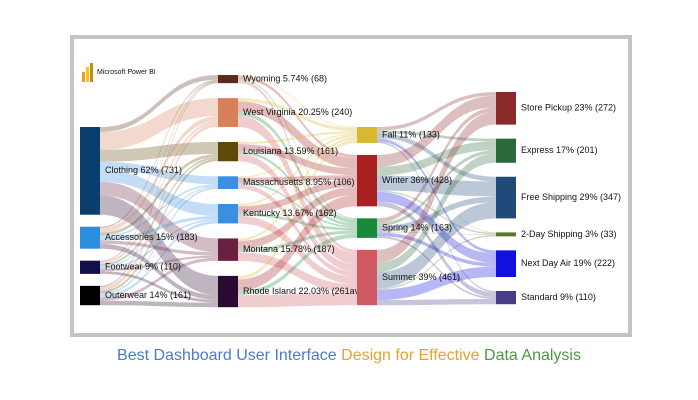 This screenshot has width=698, height=400. Describe the element at coordinates (229, 355) in the screenshot. I see `caption-part: Best Dashboard User Interface` at that location.